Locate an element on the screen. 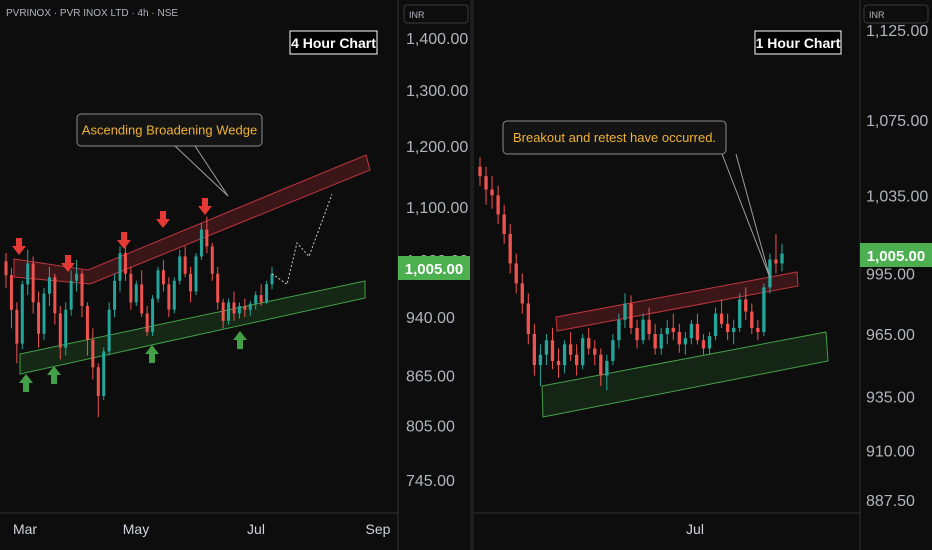 The height and width of the screenshot is (550, 932). annotation-box is located at coordinates (614, 137).